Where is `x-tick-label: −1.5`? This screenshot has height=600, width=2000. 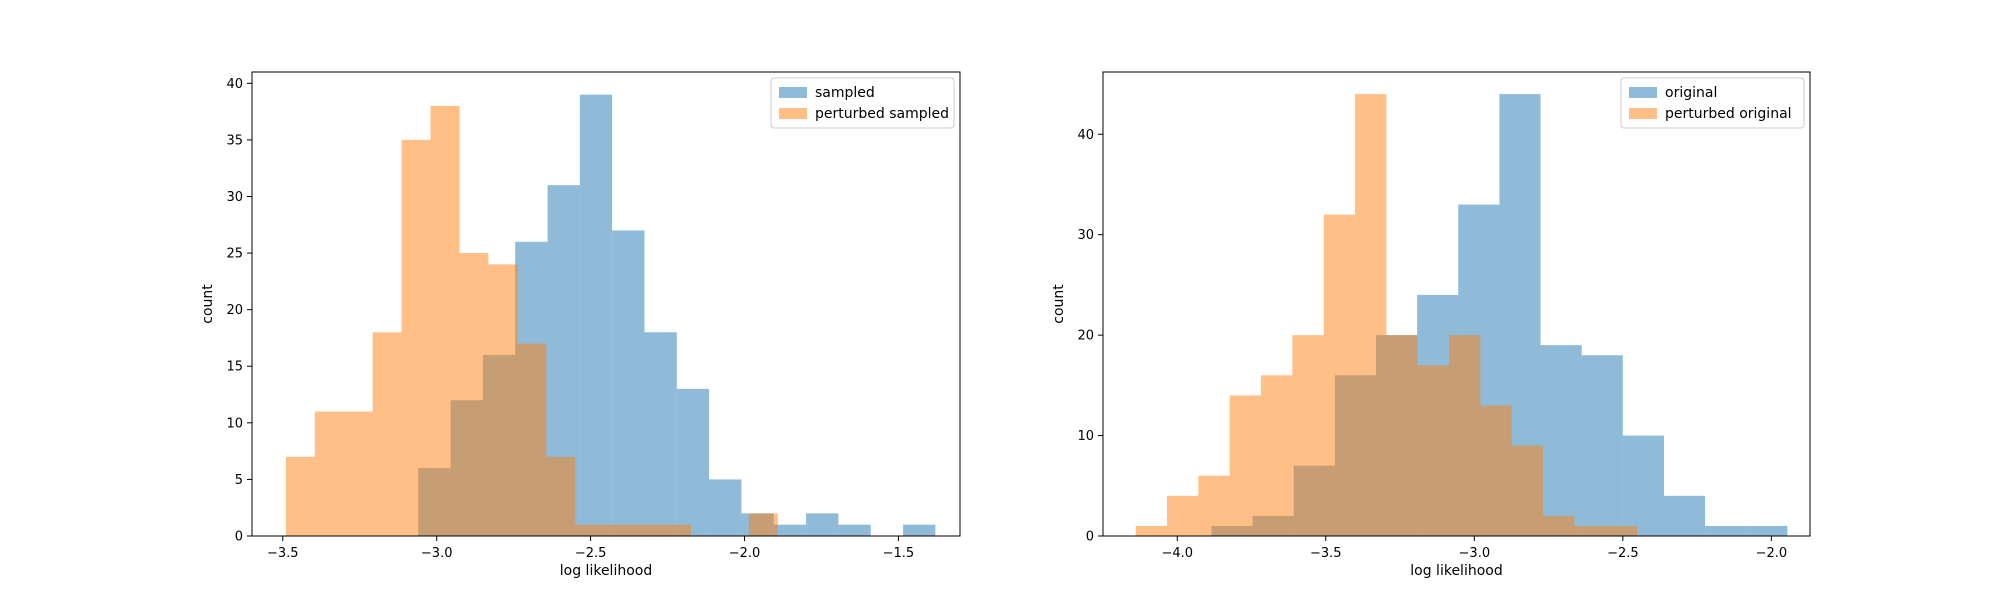 x-tick-label: −1.5 is located at coordinates (899, 553).